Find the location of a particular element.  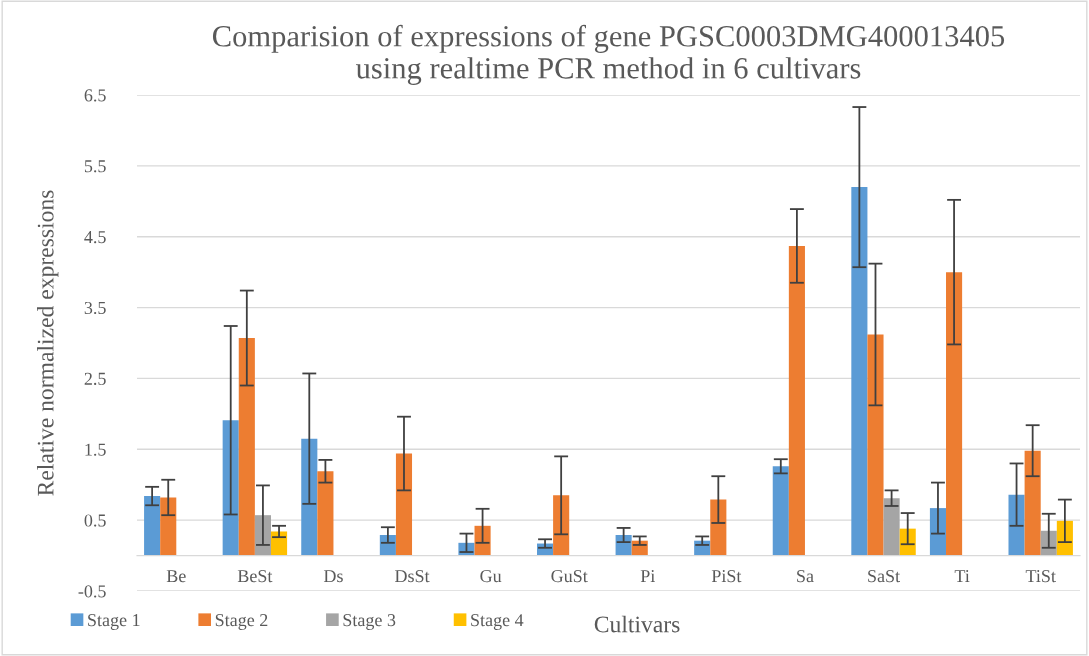

legend-label: Stage 2 is located at coordinates (241, 622).